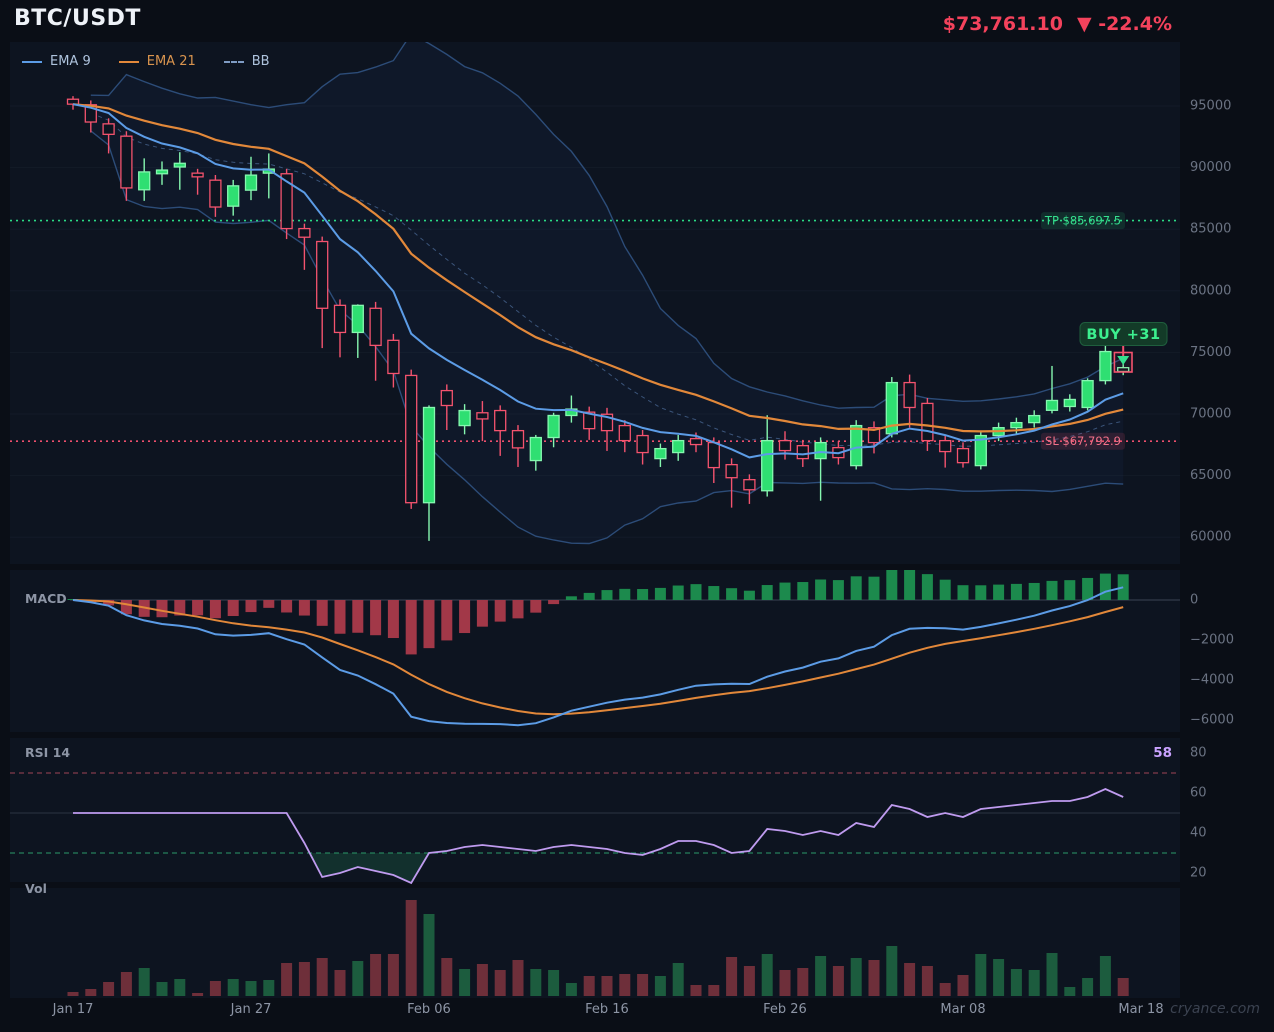 The image size is (1274, 1032). I want to click on rsi-axis-label: 60, so click(1198, 793).